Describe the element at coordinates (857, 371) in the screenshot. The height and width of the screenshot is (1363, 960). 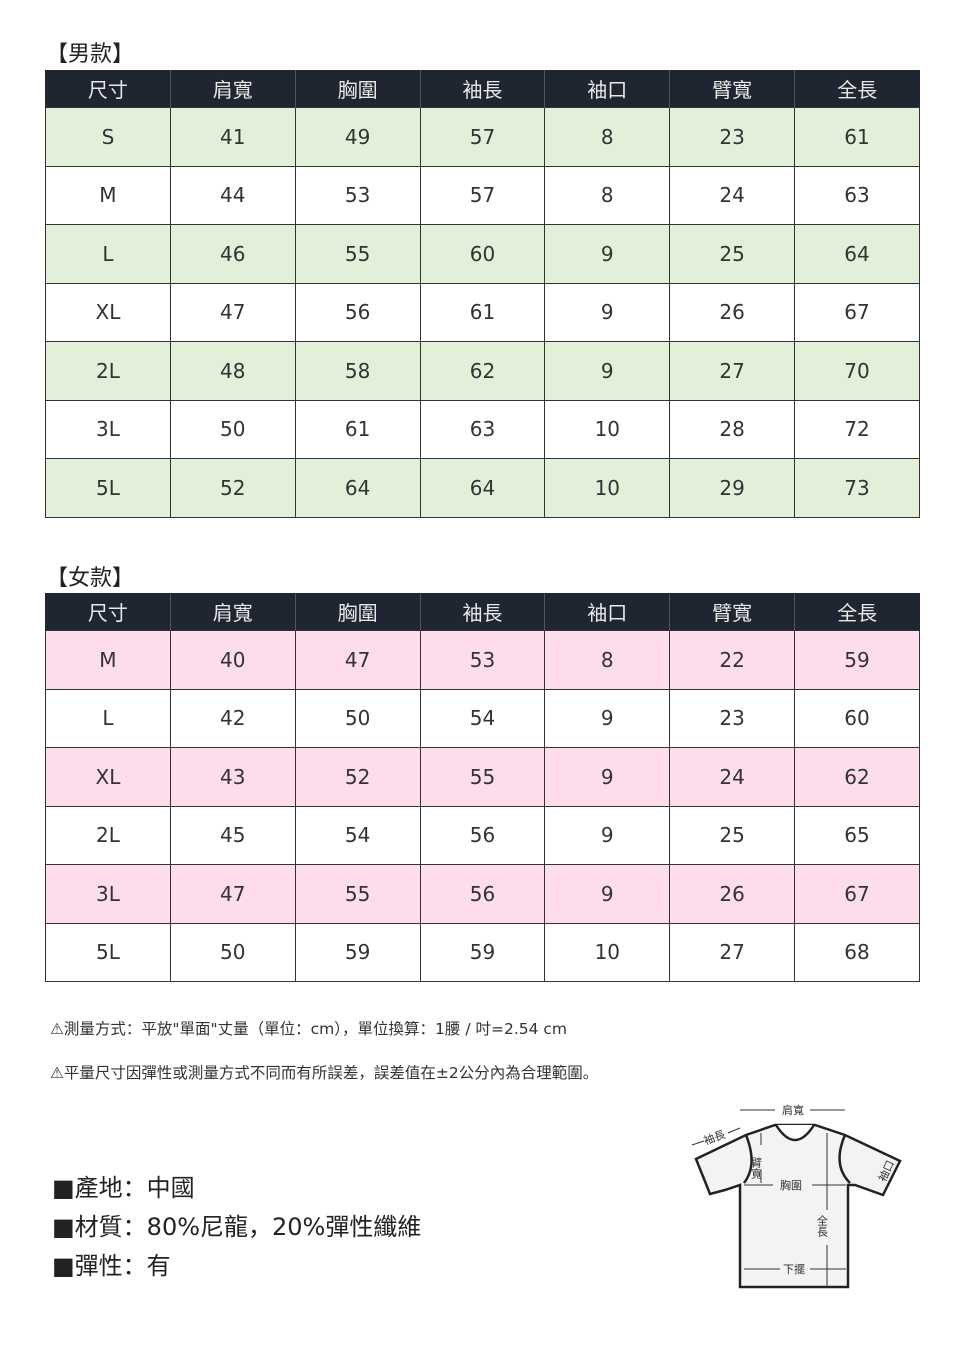
I see `table-cell: 70` at that location.